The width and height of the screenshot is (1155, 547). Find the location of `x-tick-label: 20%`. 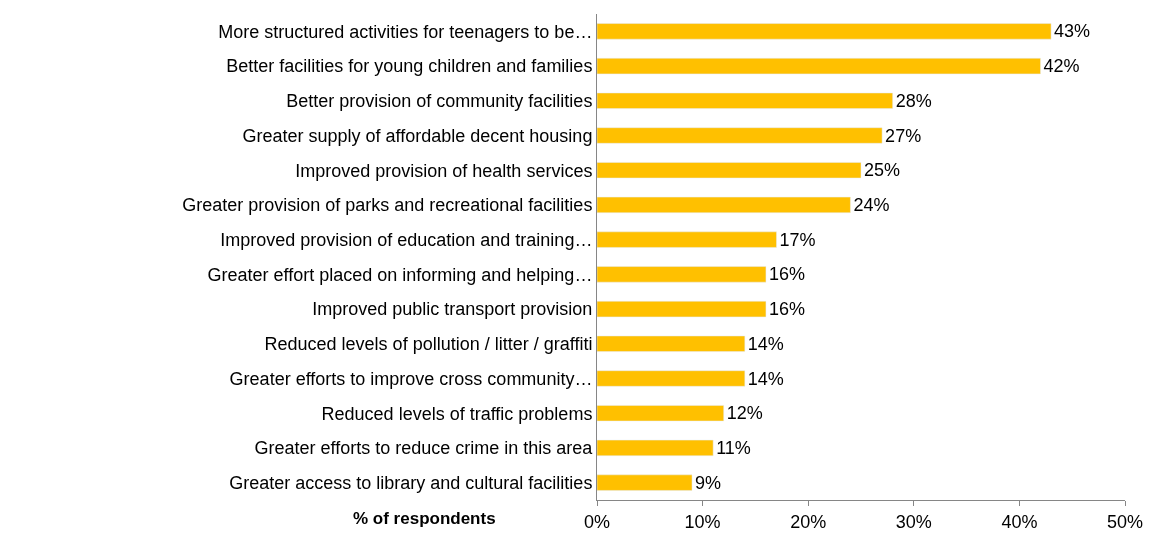

x-tick-label: 20% is located at coordinates (808, 521).